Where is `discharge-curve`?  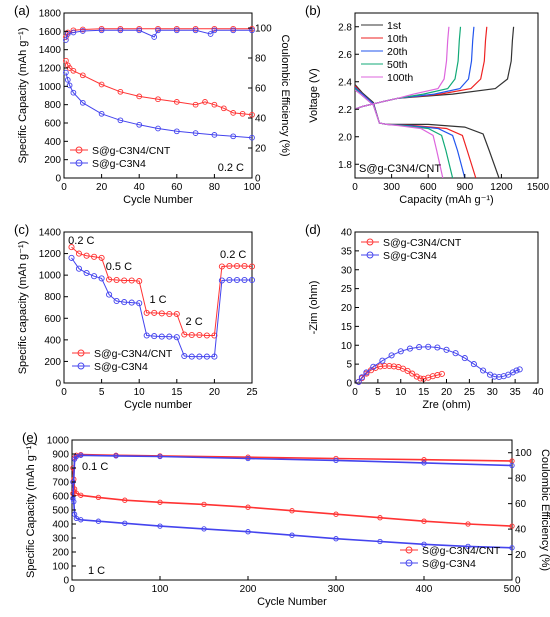 discharge-curve is located at coordinates (399, 133).